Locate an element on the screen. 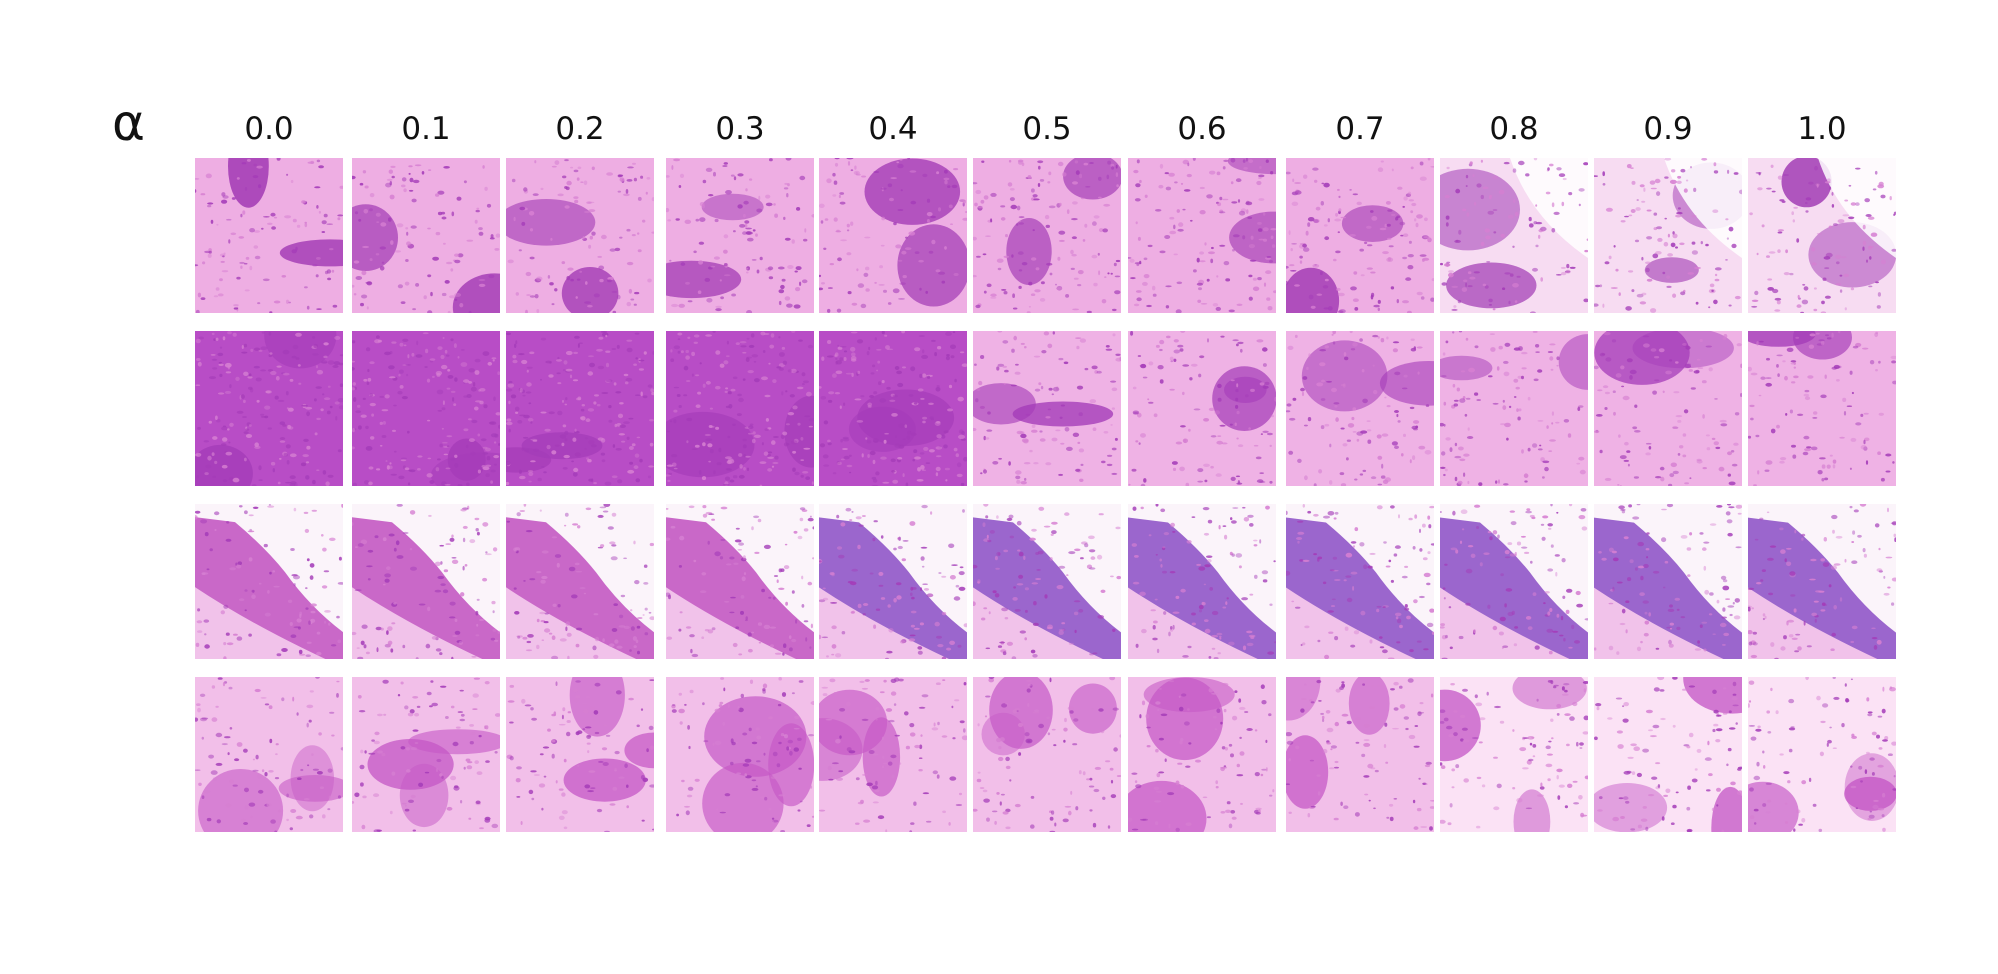  alpha-label: 0.9 is located at coordinates (1668, 129).